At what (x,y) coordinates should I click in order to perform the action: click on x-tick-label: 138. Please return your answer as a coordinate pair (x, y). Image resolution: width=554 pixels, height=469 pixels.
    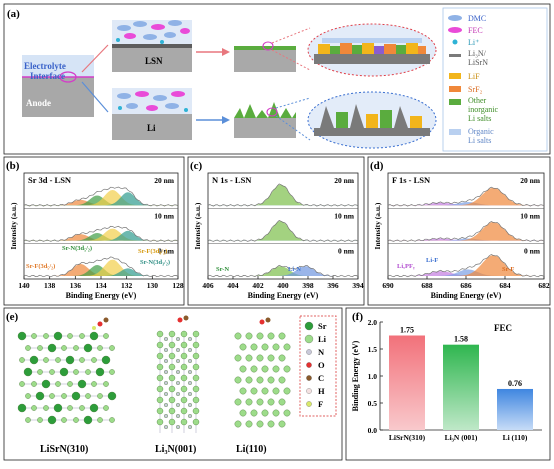
    Looking at the image, I should click on (50, 285).